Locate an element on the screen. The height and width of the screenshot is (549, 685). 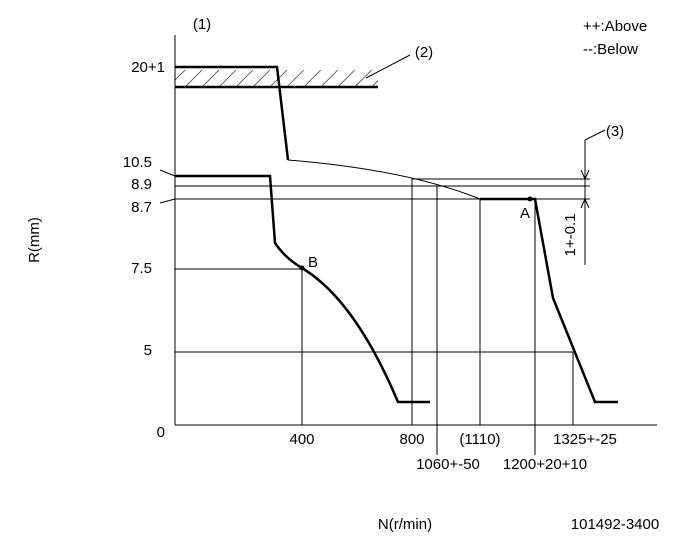
y-label: 5 is located at coordinates (148, 350).